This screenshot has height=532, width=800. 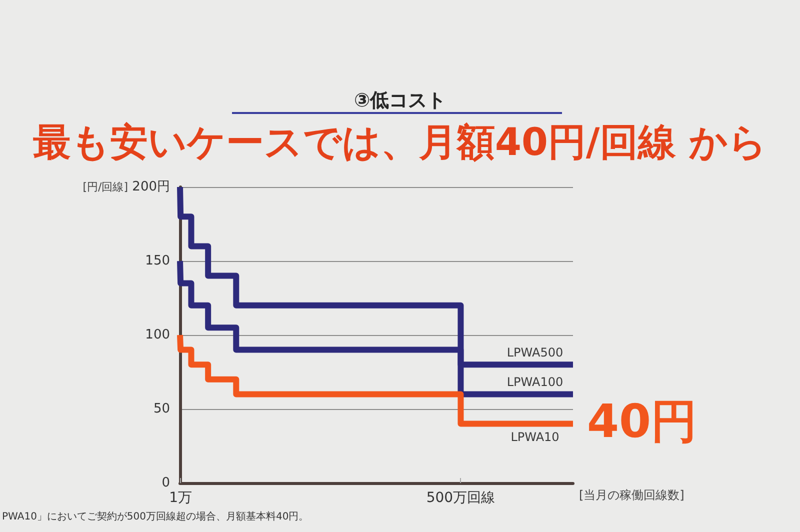 I want to click on text: PWA10」においてご契約が500万回線超の場合、月額基本料40円。, so click(x=155, y=516).